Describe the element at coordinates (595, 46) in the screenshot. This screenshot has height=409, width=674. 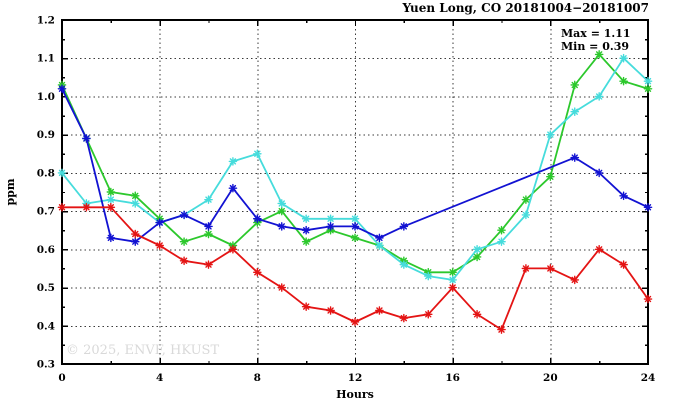
I see `annotation-min: Min = 0.39` at that location.